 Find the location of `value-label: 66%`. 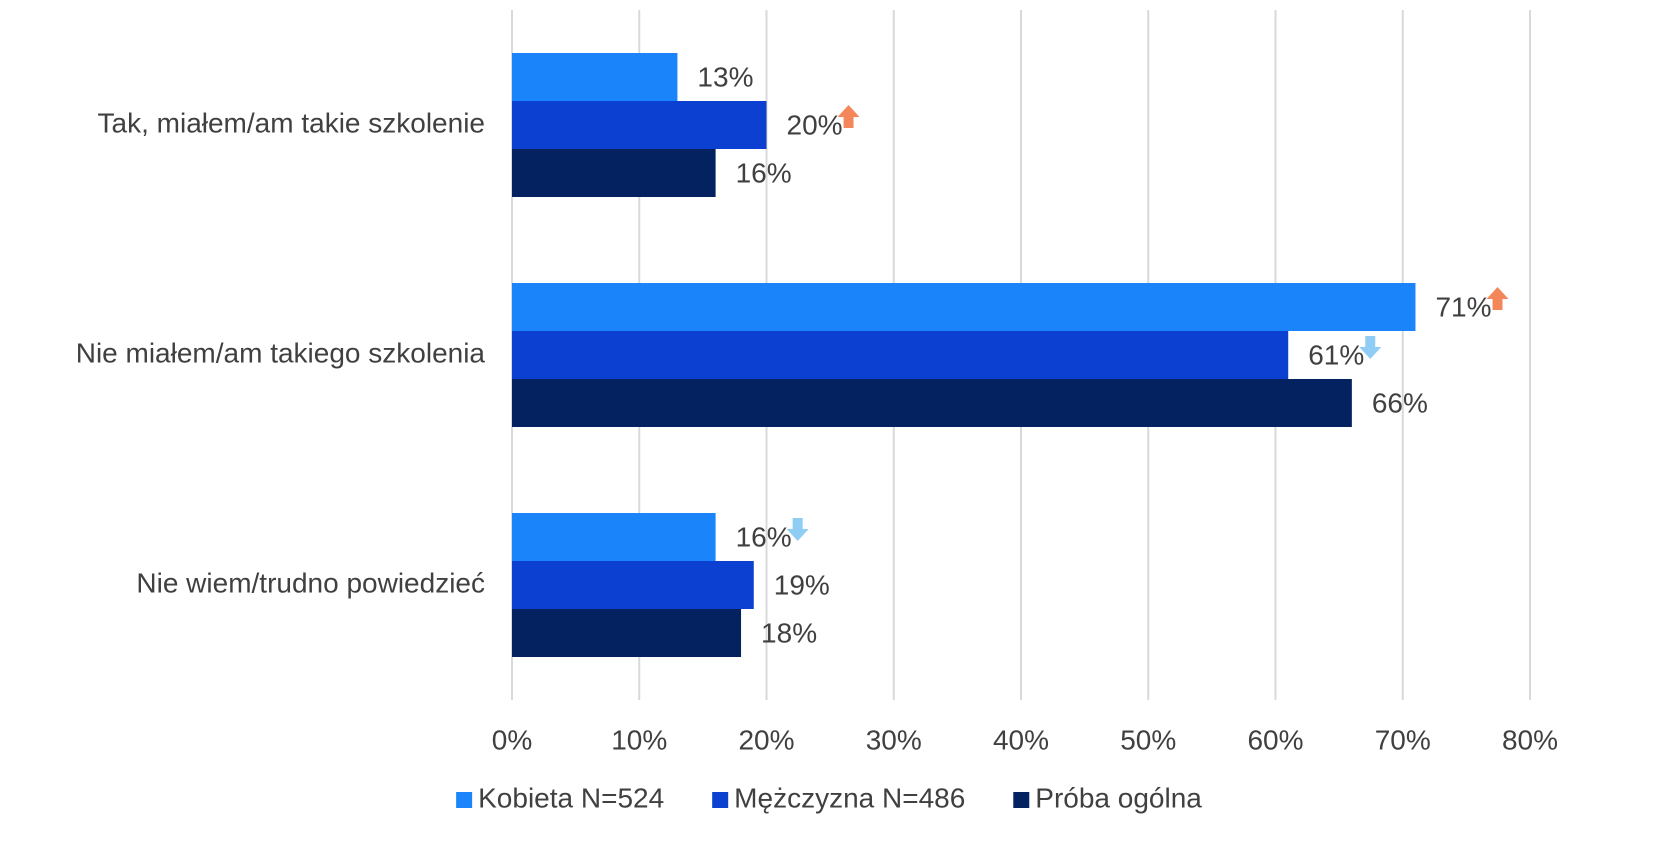

value-label: 66% is located at coordinates (1400, 402).